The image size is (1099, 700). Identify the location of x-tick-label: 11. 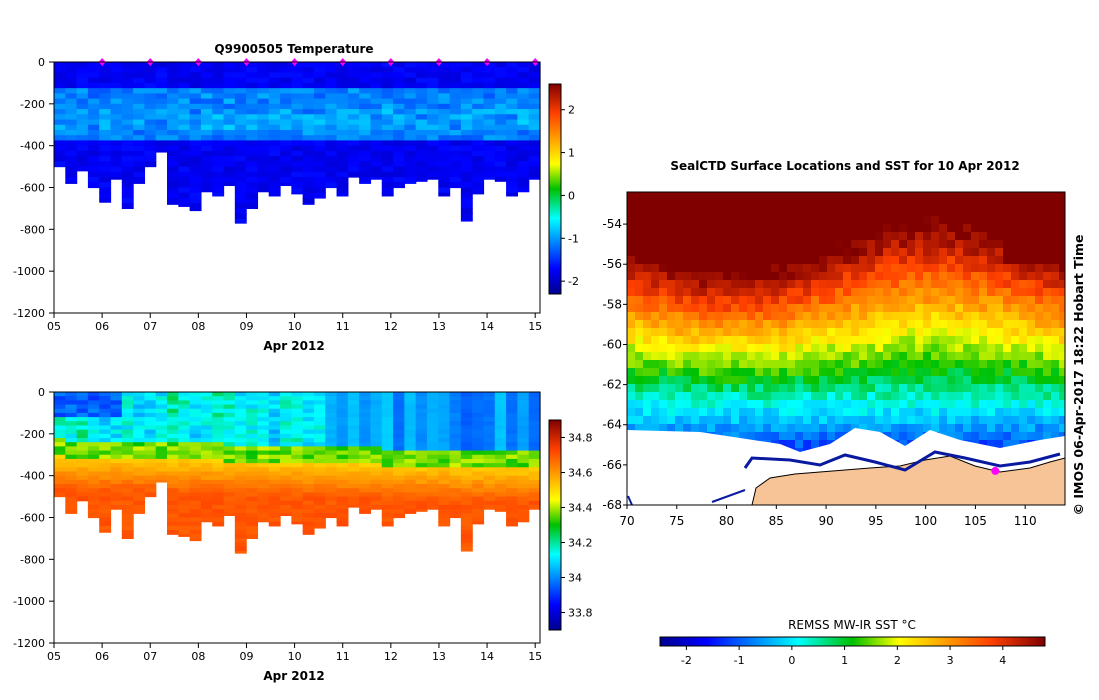
(343, 326).